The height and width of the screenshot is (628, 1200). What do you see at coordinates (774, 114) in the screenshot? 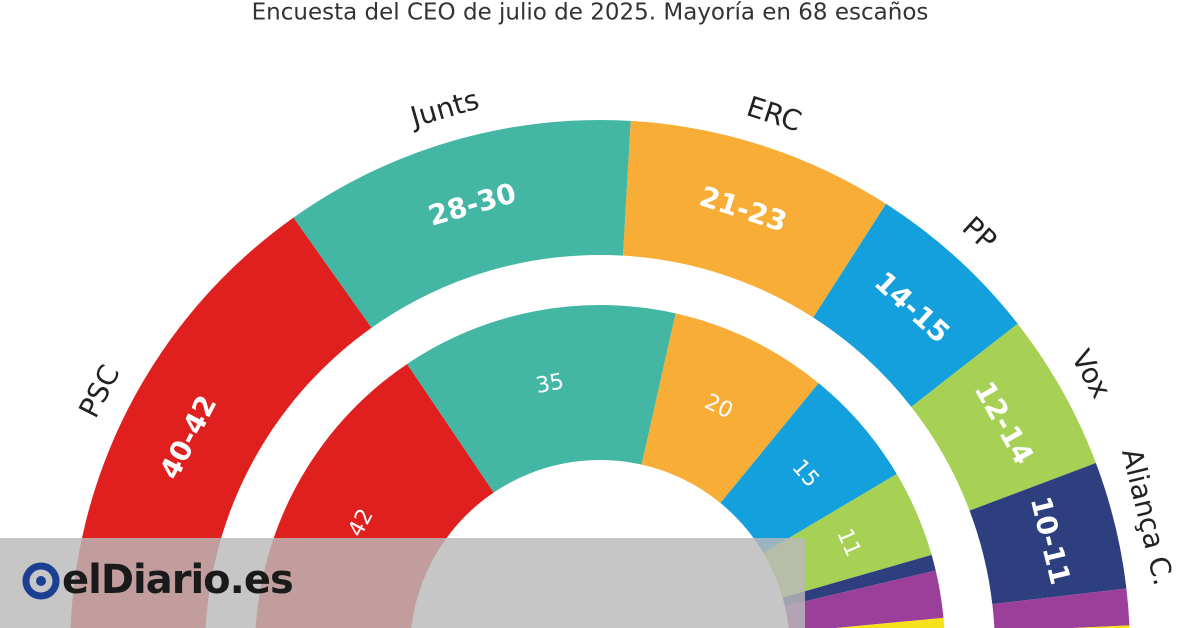
I see `party-label: ERC` at bounding box center [774, 114].